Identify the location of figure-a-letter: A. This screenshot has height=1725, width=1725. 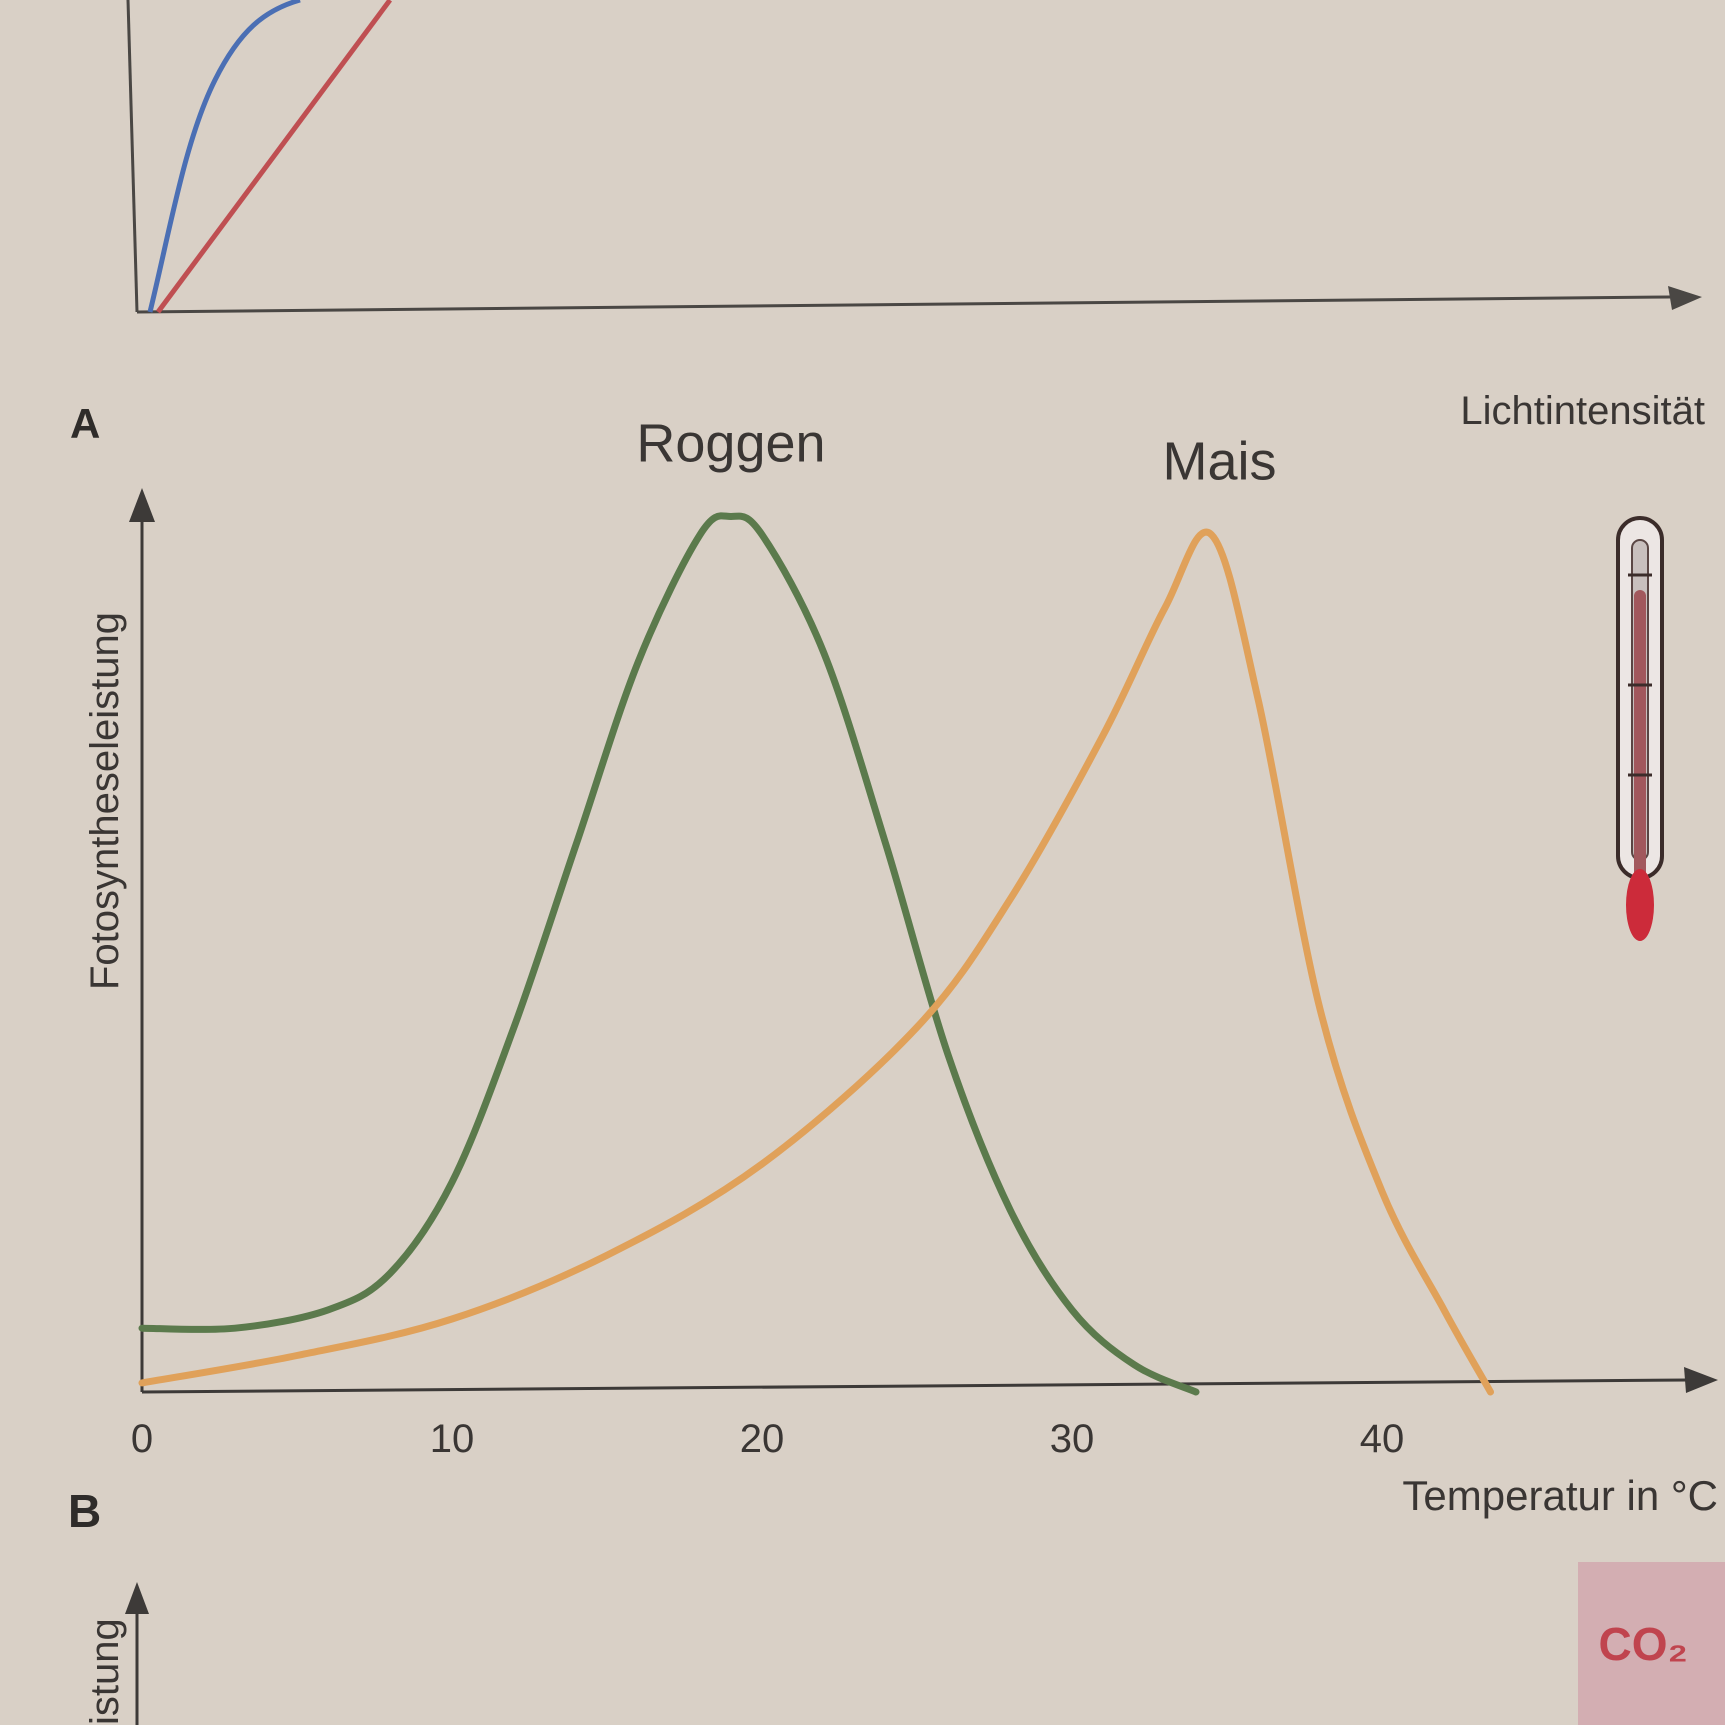
(85, 423).